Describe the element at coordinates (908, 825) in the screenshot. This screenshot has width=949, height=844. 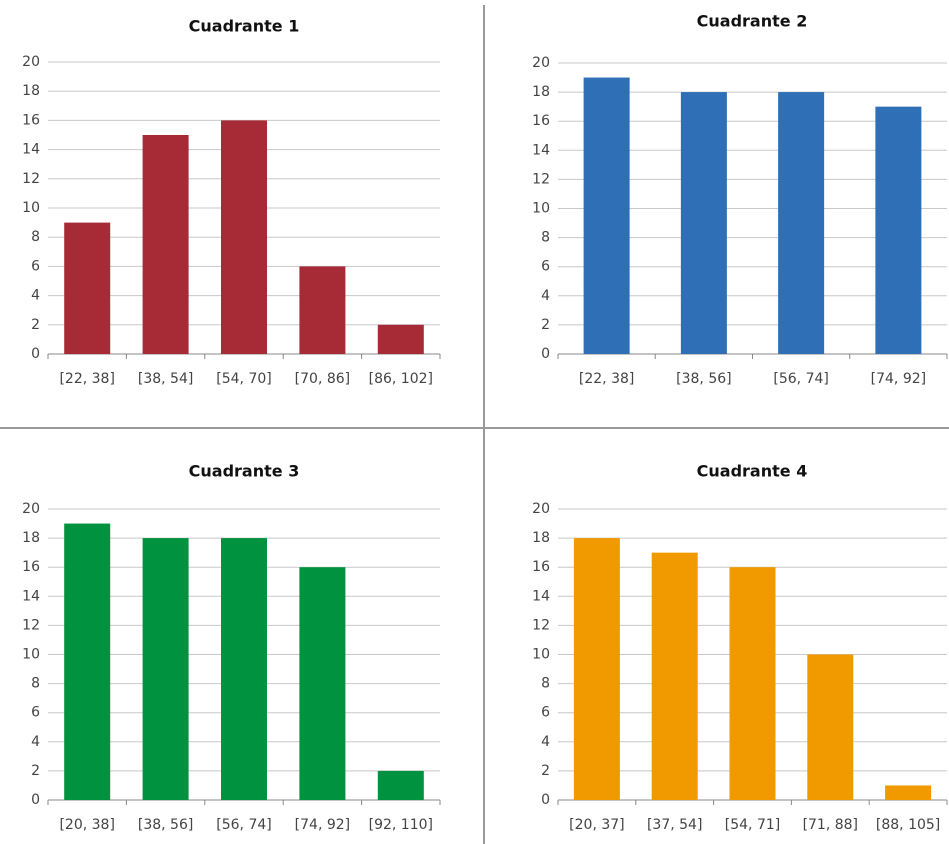
I see `x-tick-label: [88, 105]` at that location.